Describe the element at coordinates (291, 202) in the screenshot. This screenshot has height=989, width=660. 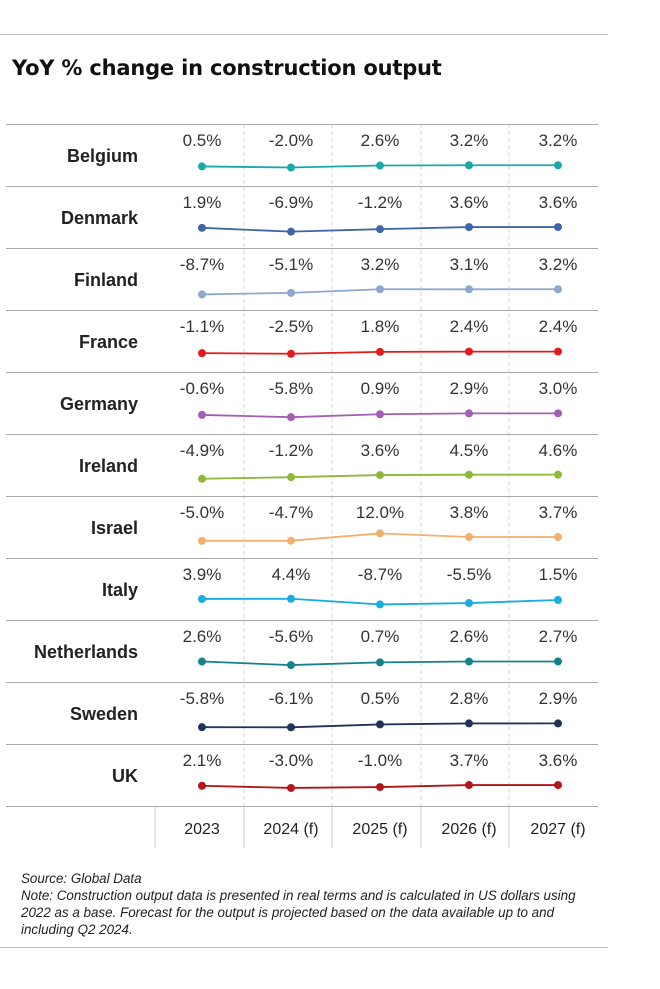
I see `data-label: -6.9%` at that location.